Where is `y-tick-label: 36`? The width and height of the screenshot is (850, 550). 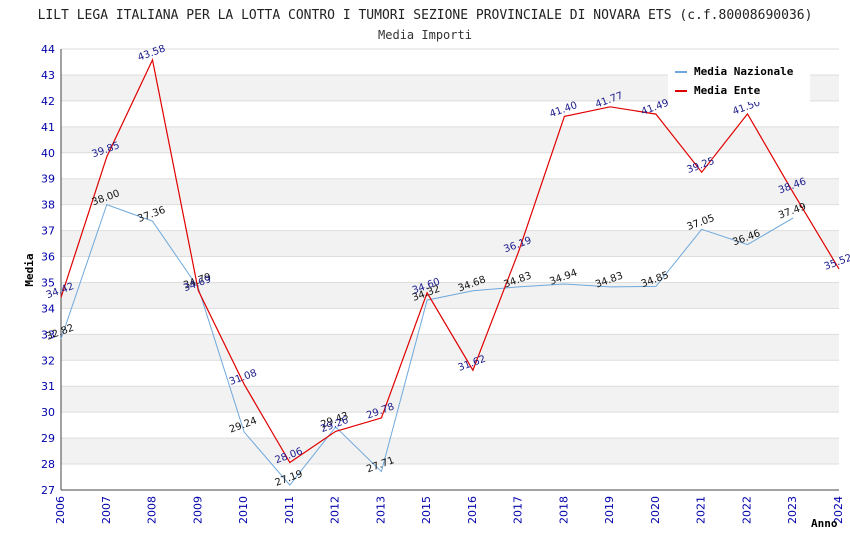 y-tick-label: 36 is located at coordinates (48, 257).